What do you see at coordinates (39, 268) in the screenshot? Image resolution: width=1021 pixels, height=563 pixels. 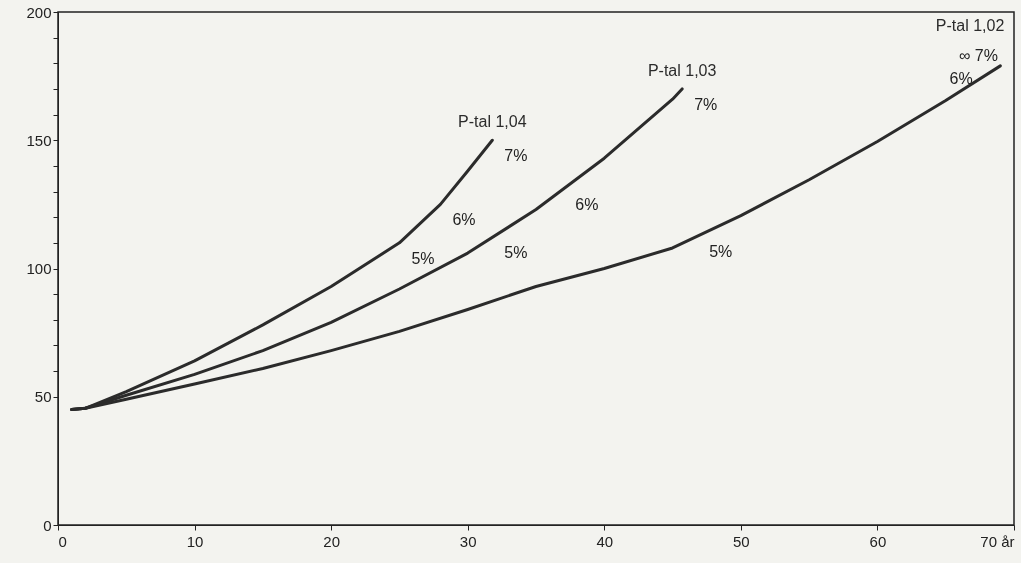 I see `y-tick-label: 100` at bounding box center [39, 268].